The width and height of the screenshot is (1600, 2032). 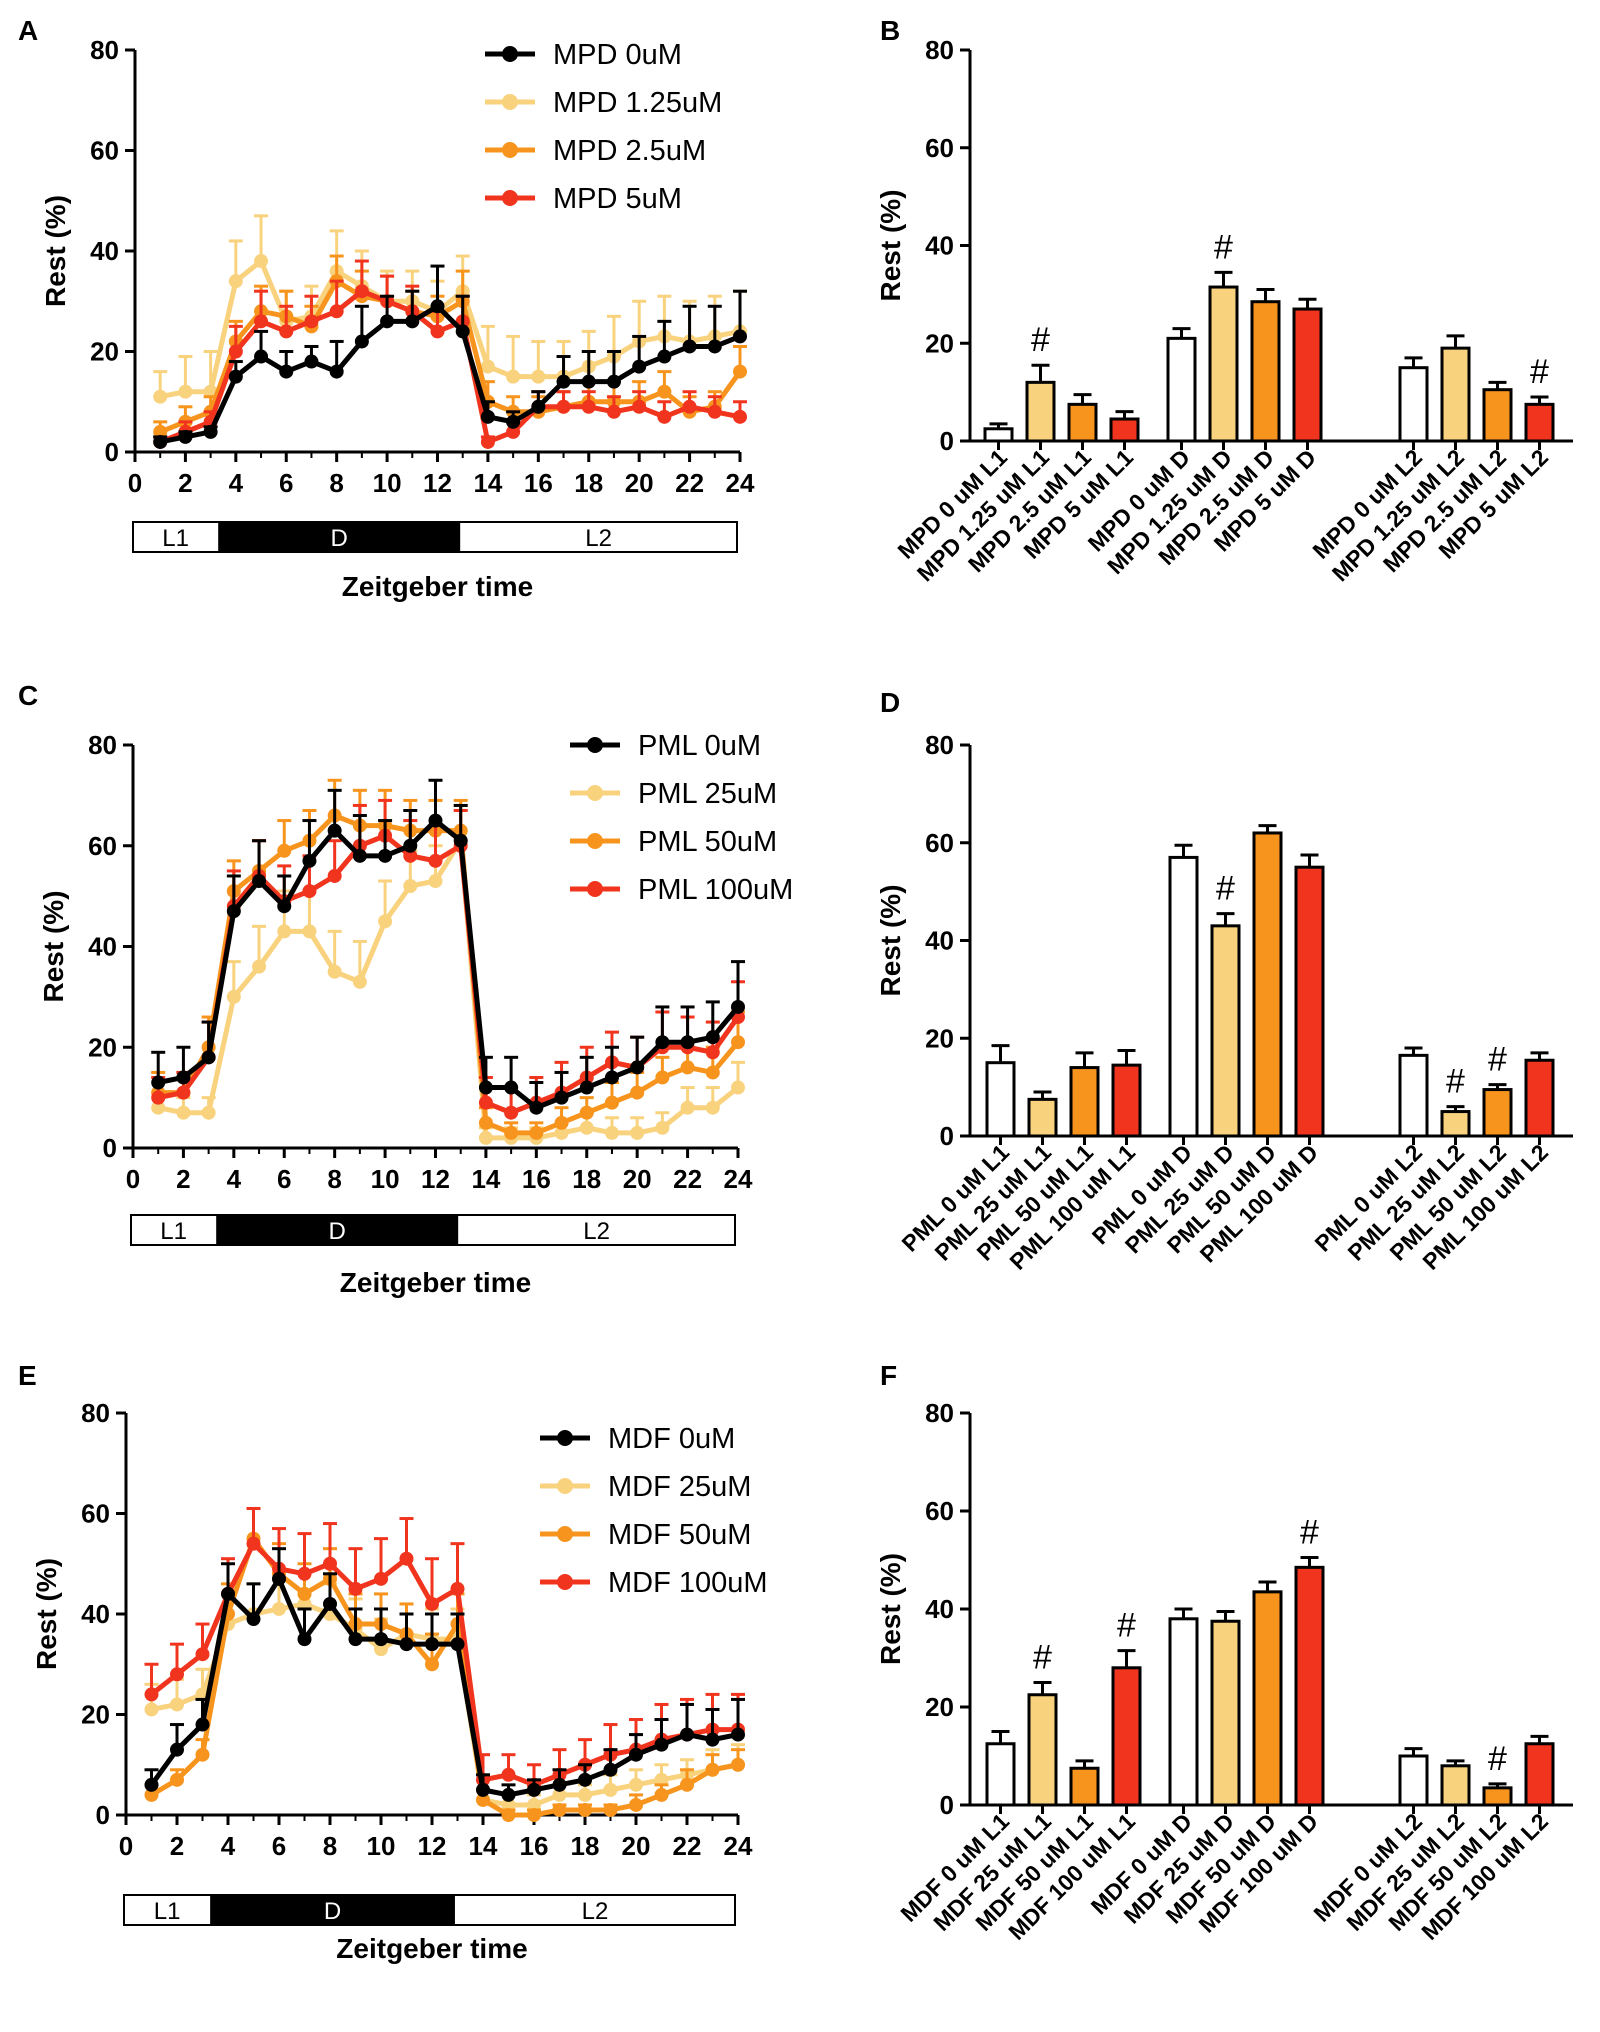 I want to click on legend: PML 0uM PML 25uM PML 50uM PML 100uM, so click(x=681, y=818).